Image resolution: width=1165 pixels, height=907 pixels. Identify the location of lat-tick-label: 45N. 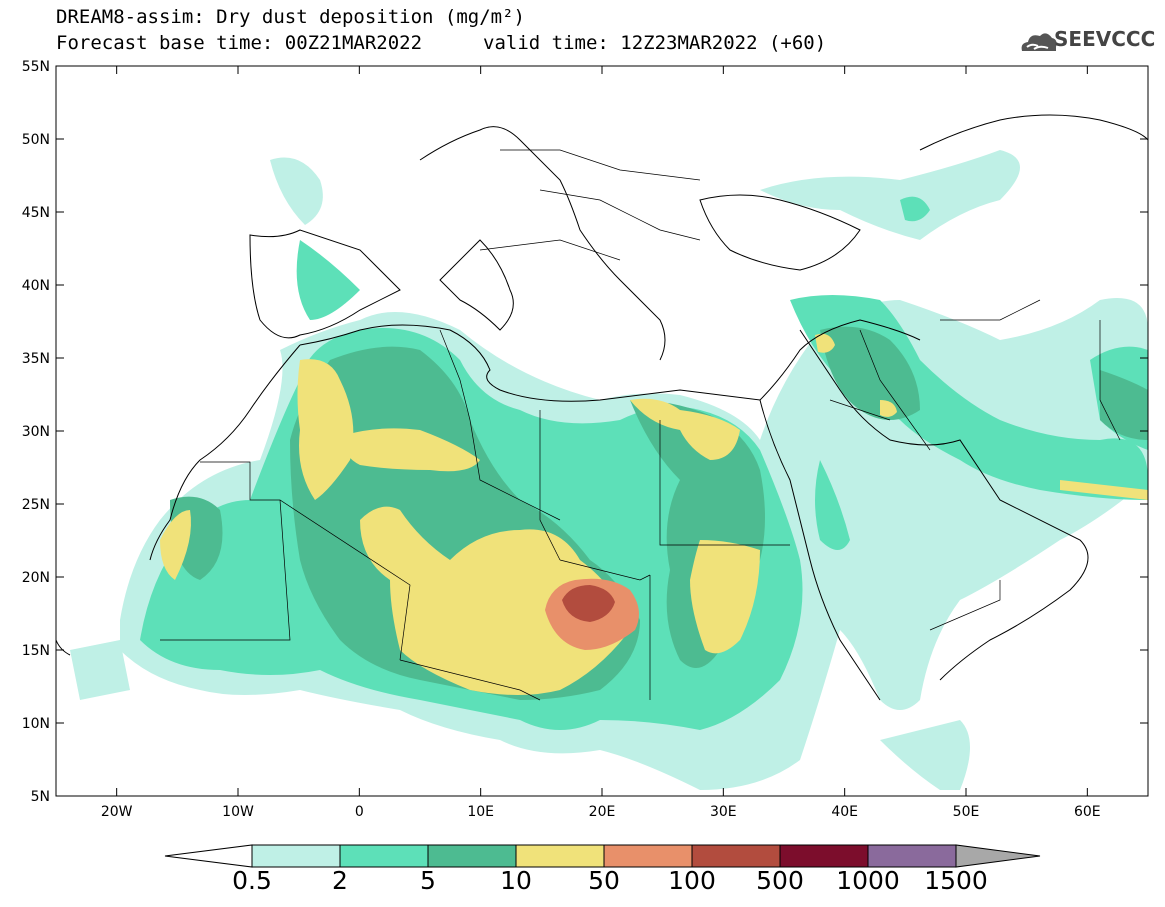
(36, 213).